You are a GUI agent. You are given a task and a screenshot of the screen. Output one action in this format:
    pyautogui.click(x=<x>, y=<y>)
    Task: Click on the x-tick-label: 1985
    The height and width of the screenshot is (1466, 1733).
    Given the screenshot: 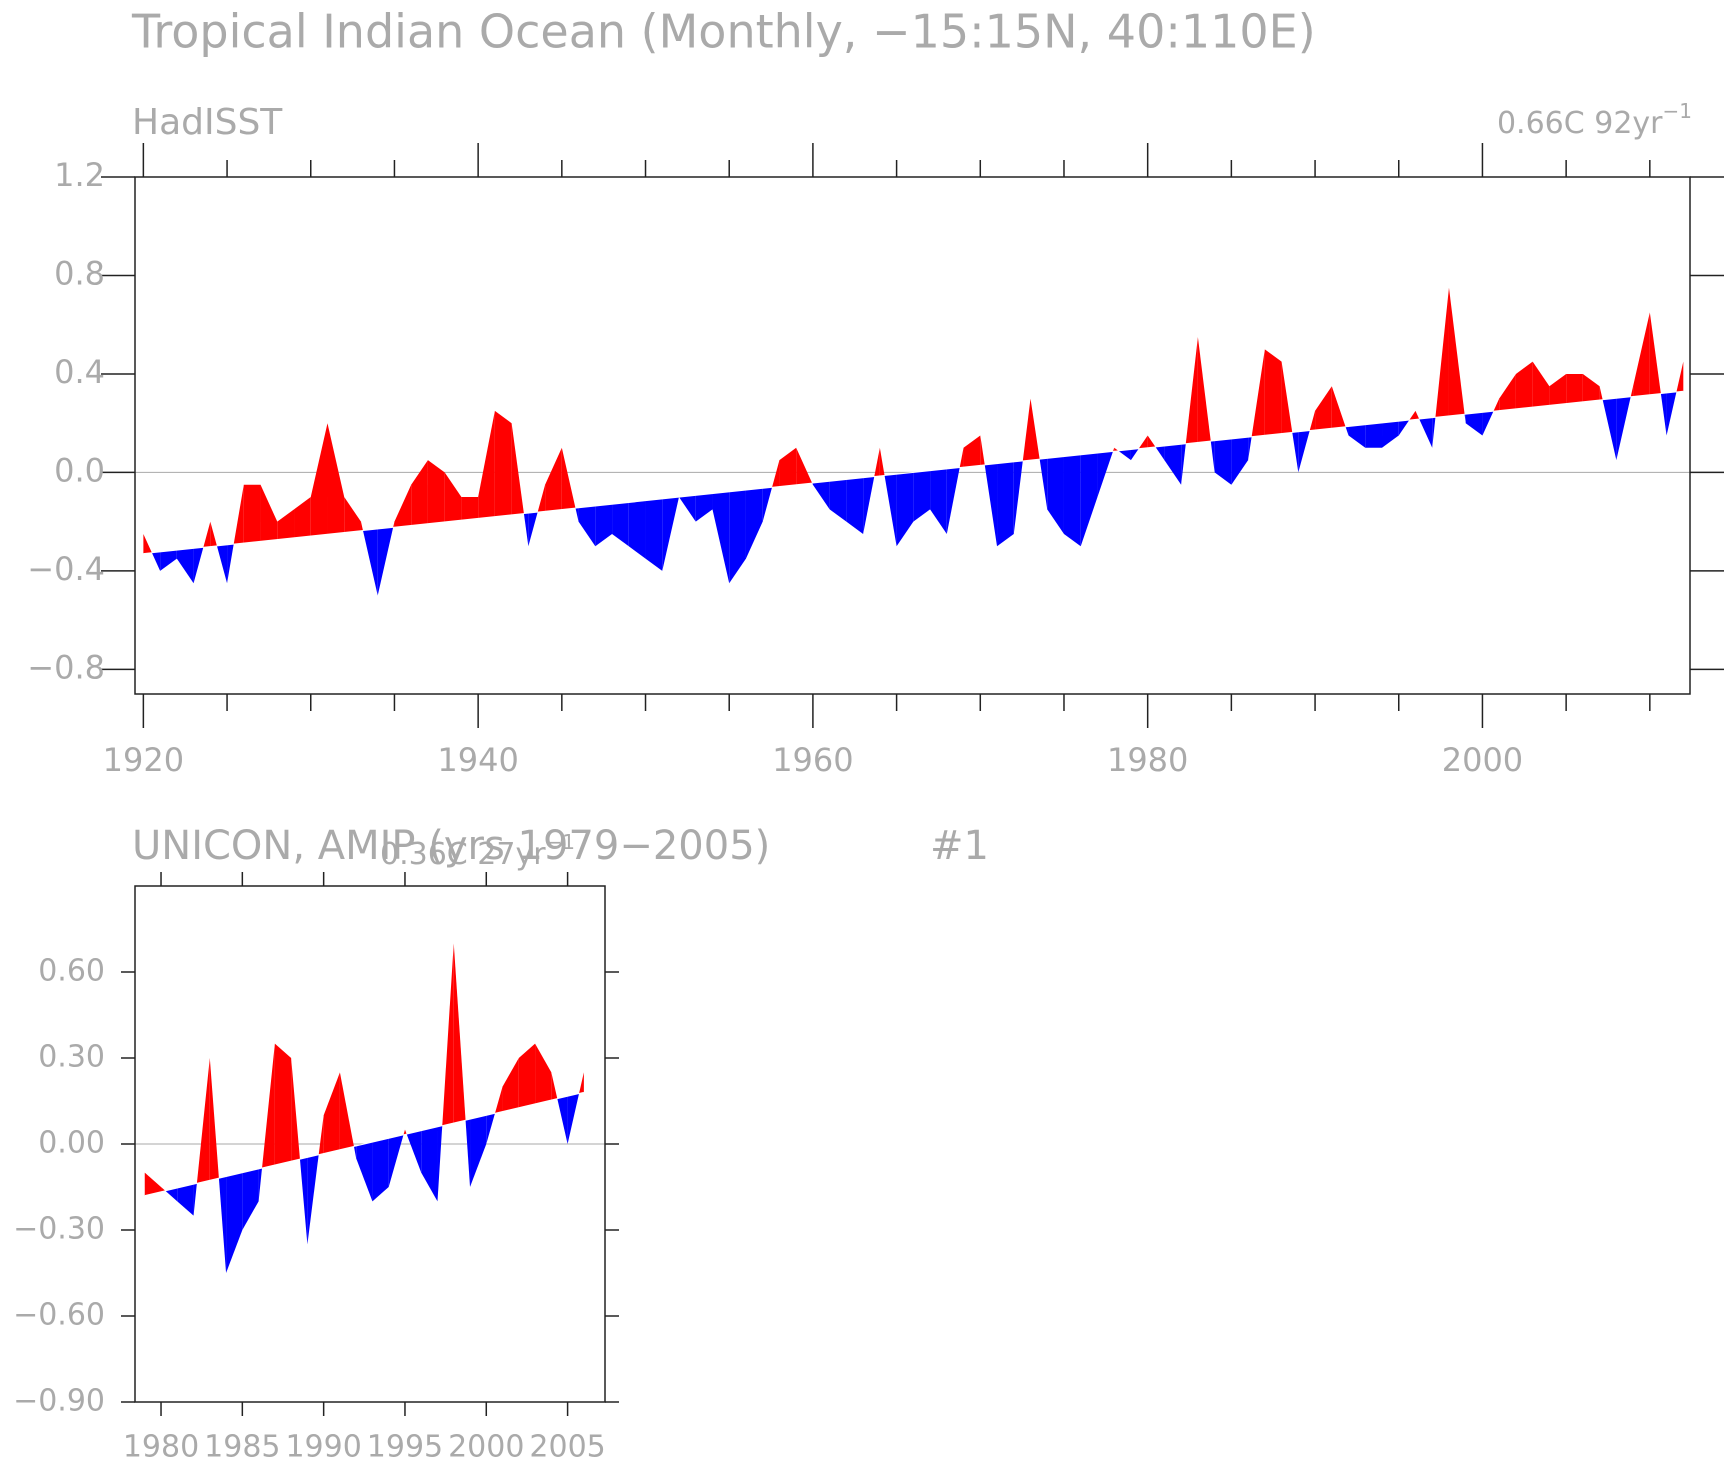 What is the action you would take?
    pyautogui.click(x=242, y=1447)
    